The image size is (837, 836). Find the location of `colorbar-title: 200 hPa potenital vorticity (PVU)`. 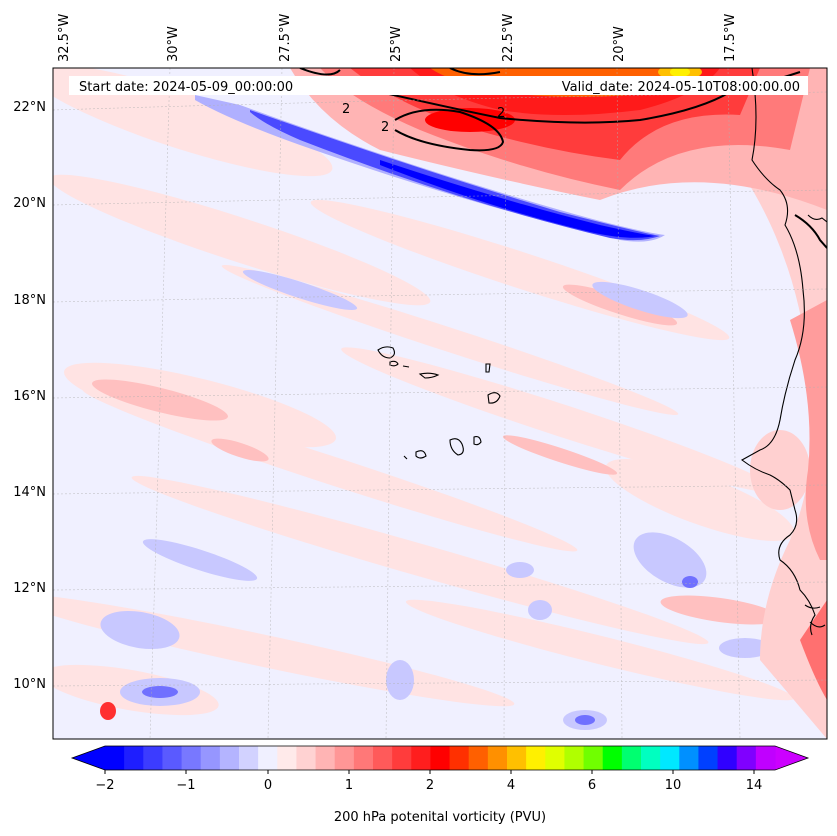

colorbar-title: 200 hPa potenital vorticity (PVU) is located at coordinates (440, 817).